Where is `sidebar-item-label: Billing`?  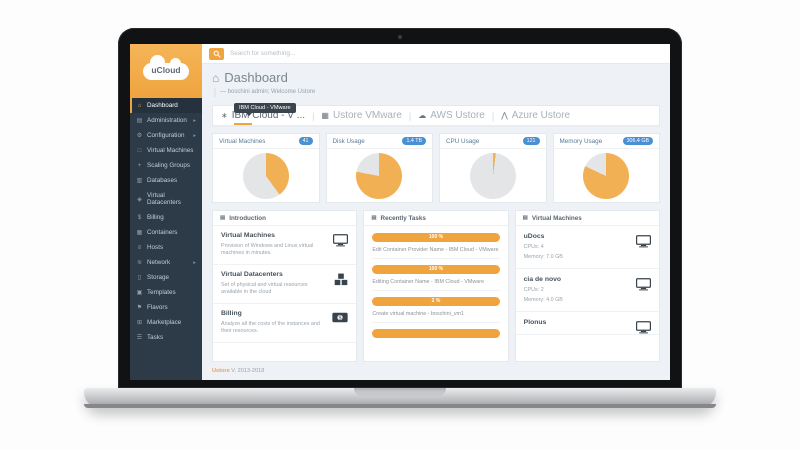
sidebar-item-label: Billing is located at coordinates (155, 217).